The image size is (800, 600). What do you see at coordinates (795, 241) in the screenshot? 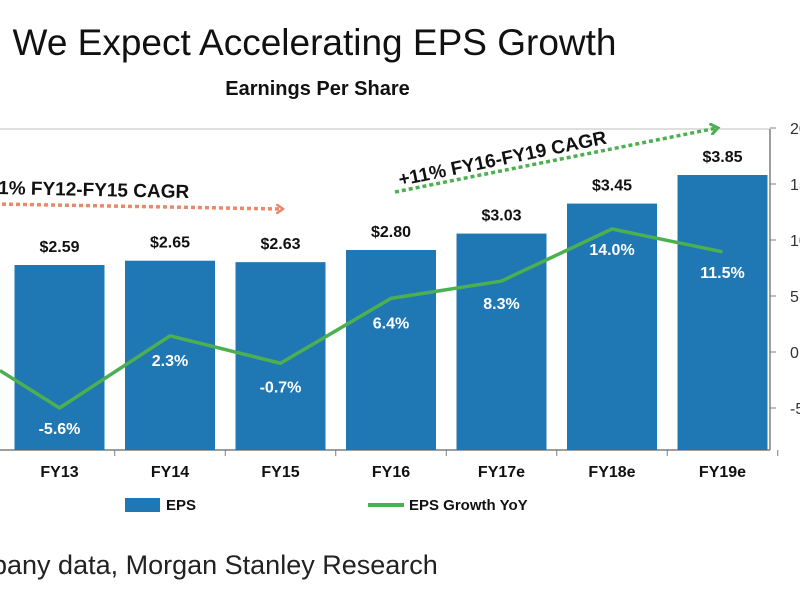
I see `right-tick-label: 10` at bounding box center [795, 241].